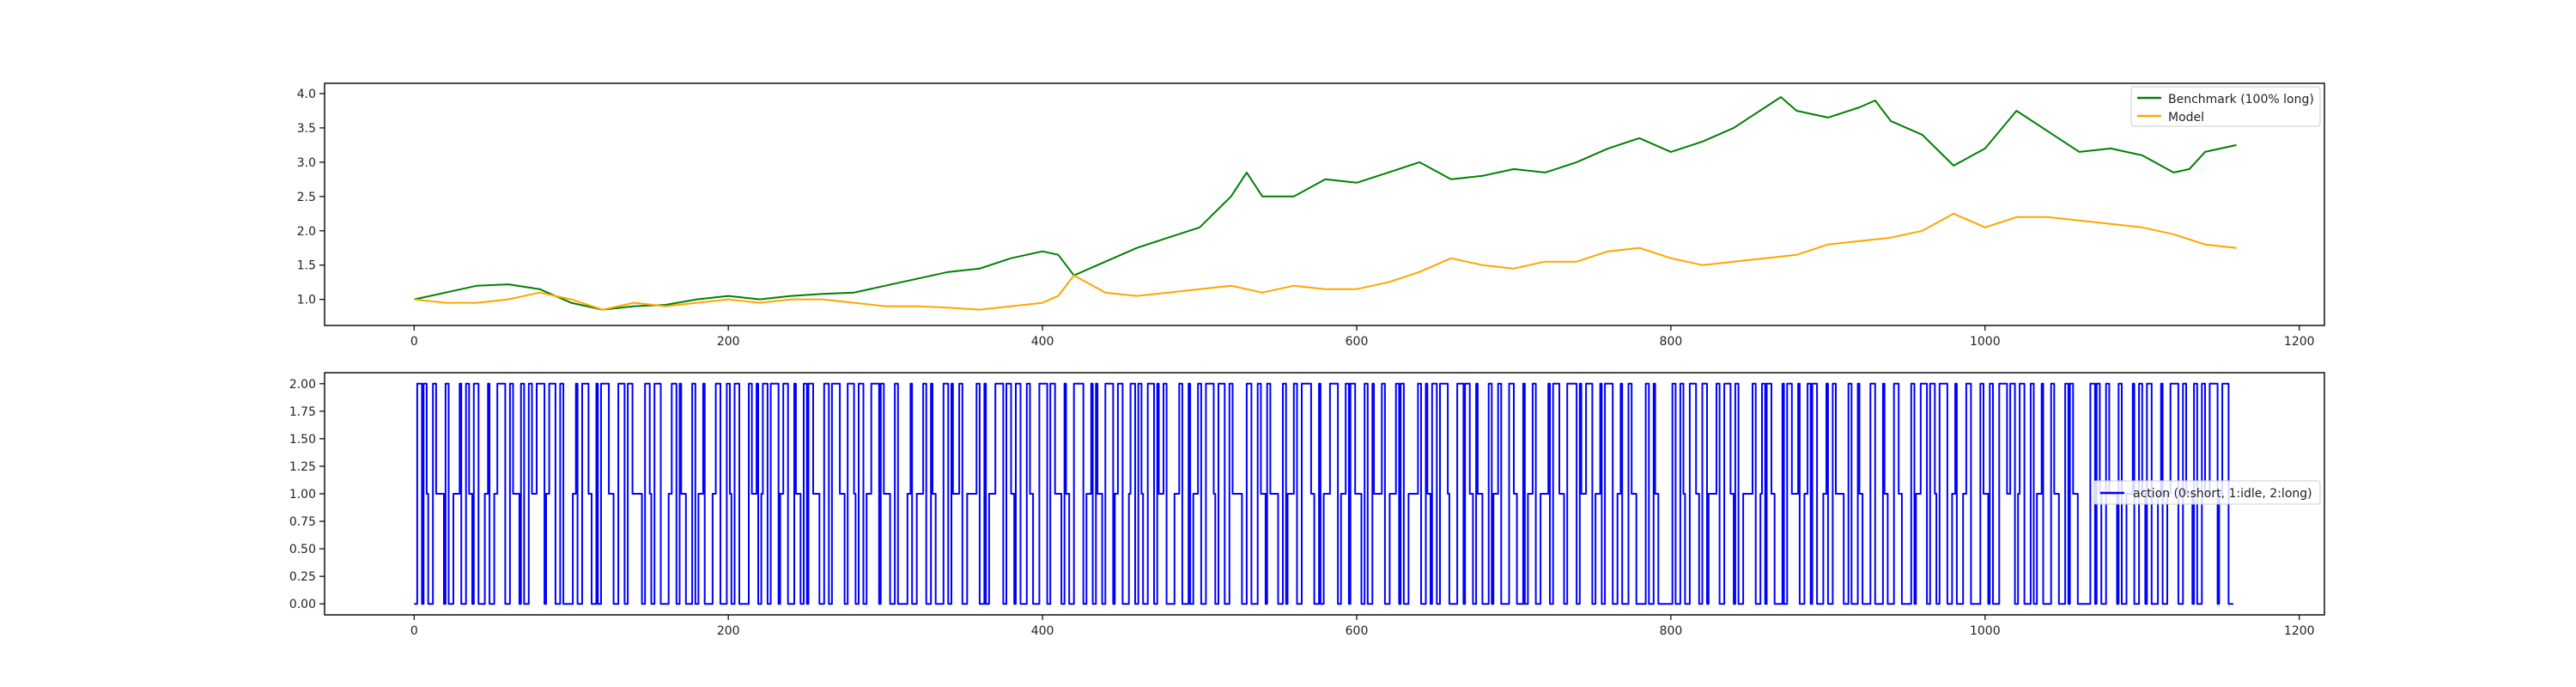 The height and width of the screenshot is (687, 2576). Describe the element at coordinates (1357, 631) in the screenshot. I see `x-tick-label-bottom: 600` at that location.